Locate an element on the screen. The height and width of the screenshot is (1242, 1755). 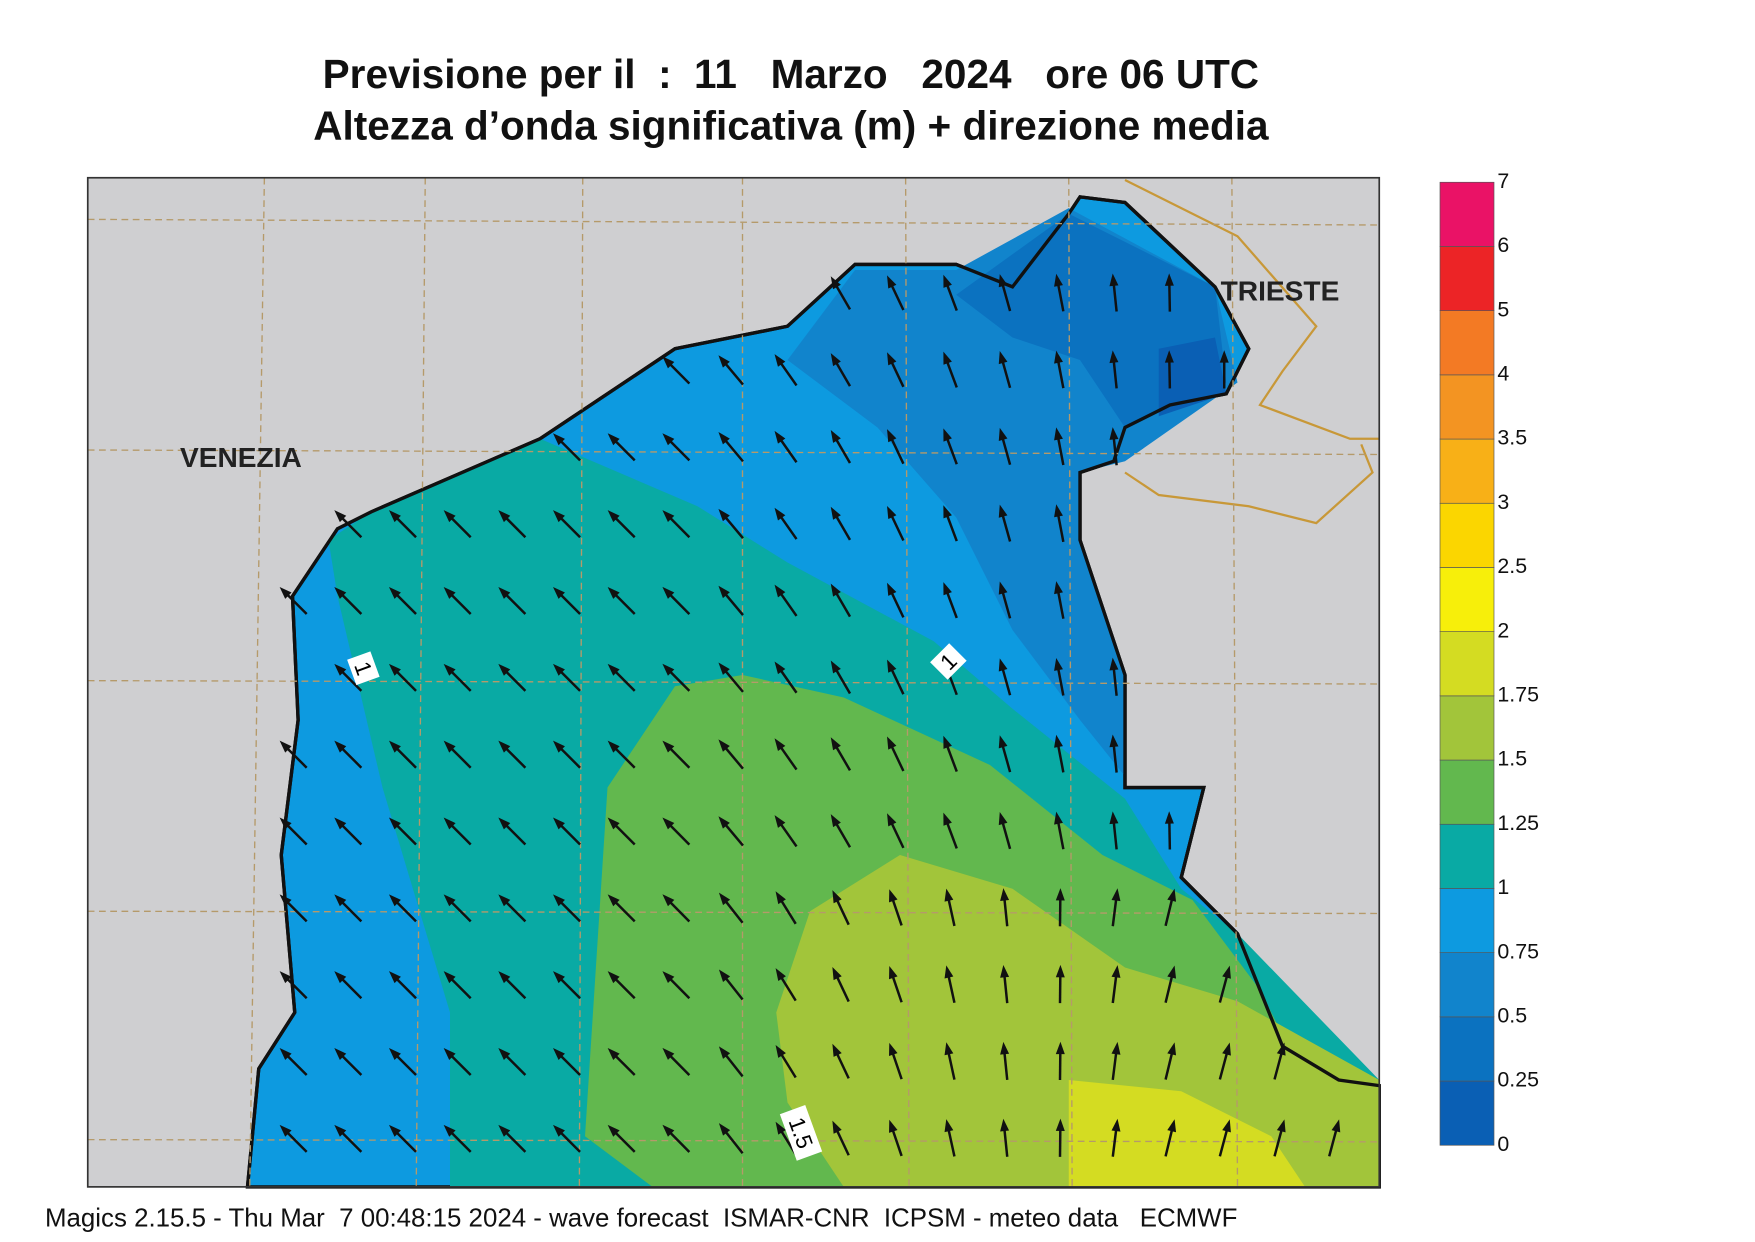
legend-label: 0.5 is located at coordinates (1512, 1015).